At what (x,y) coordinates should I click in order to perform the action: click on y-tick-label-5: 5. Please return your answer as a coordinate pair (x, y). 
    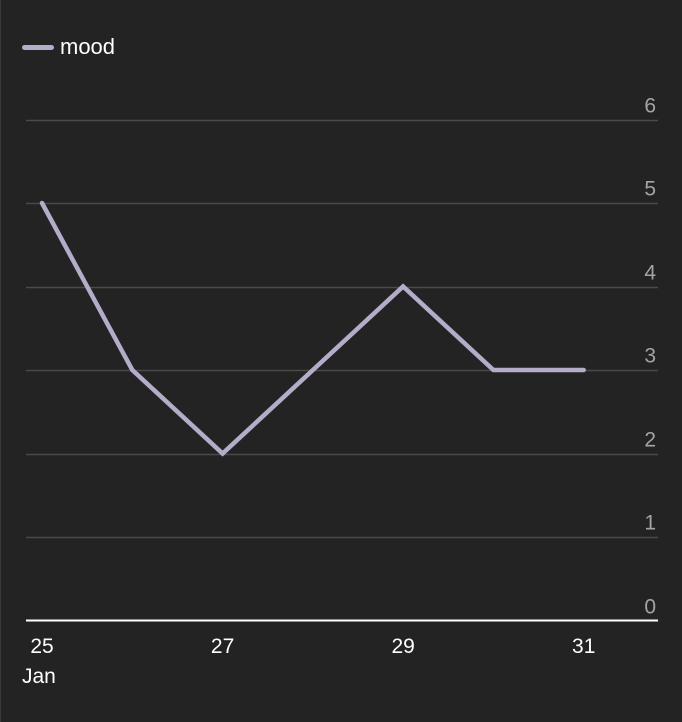
    Looking at the image, I should click on (650, 189).